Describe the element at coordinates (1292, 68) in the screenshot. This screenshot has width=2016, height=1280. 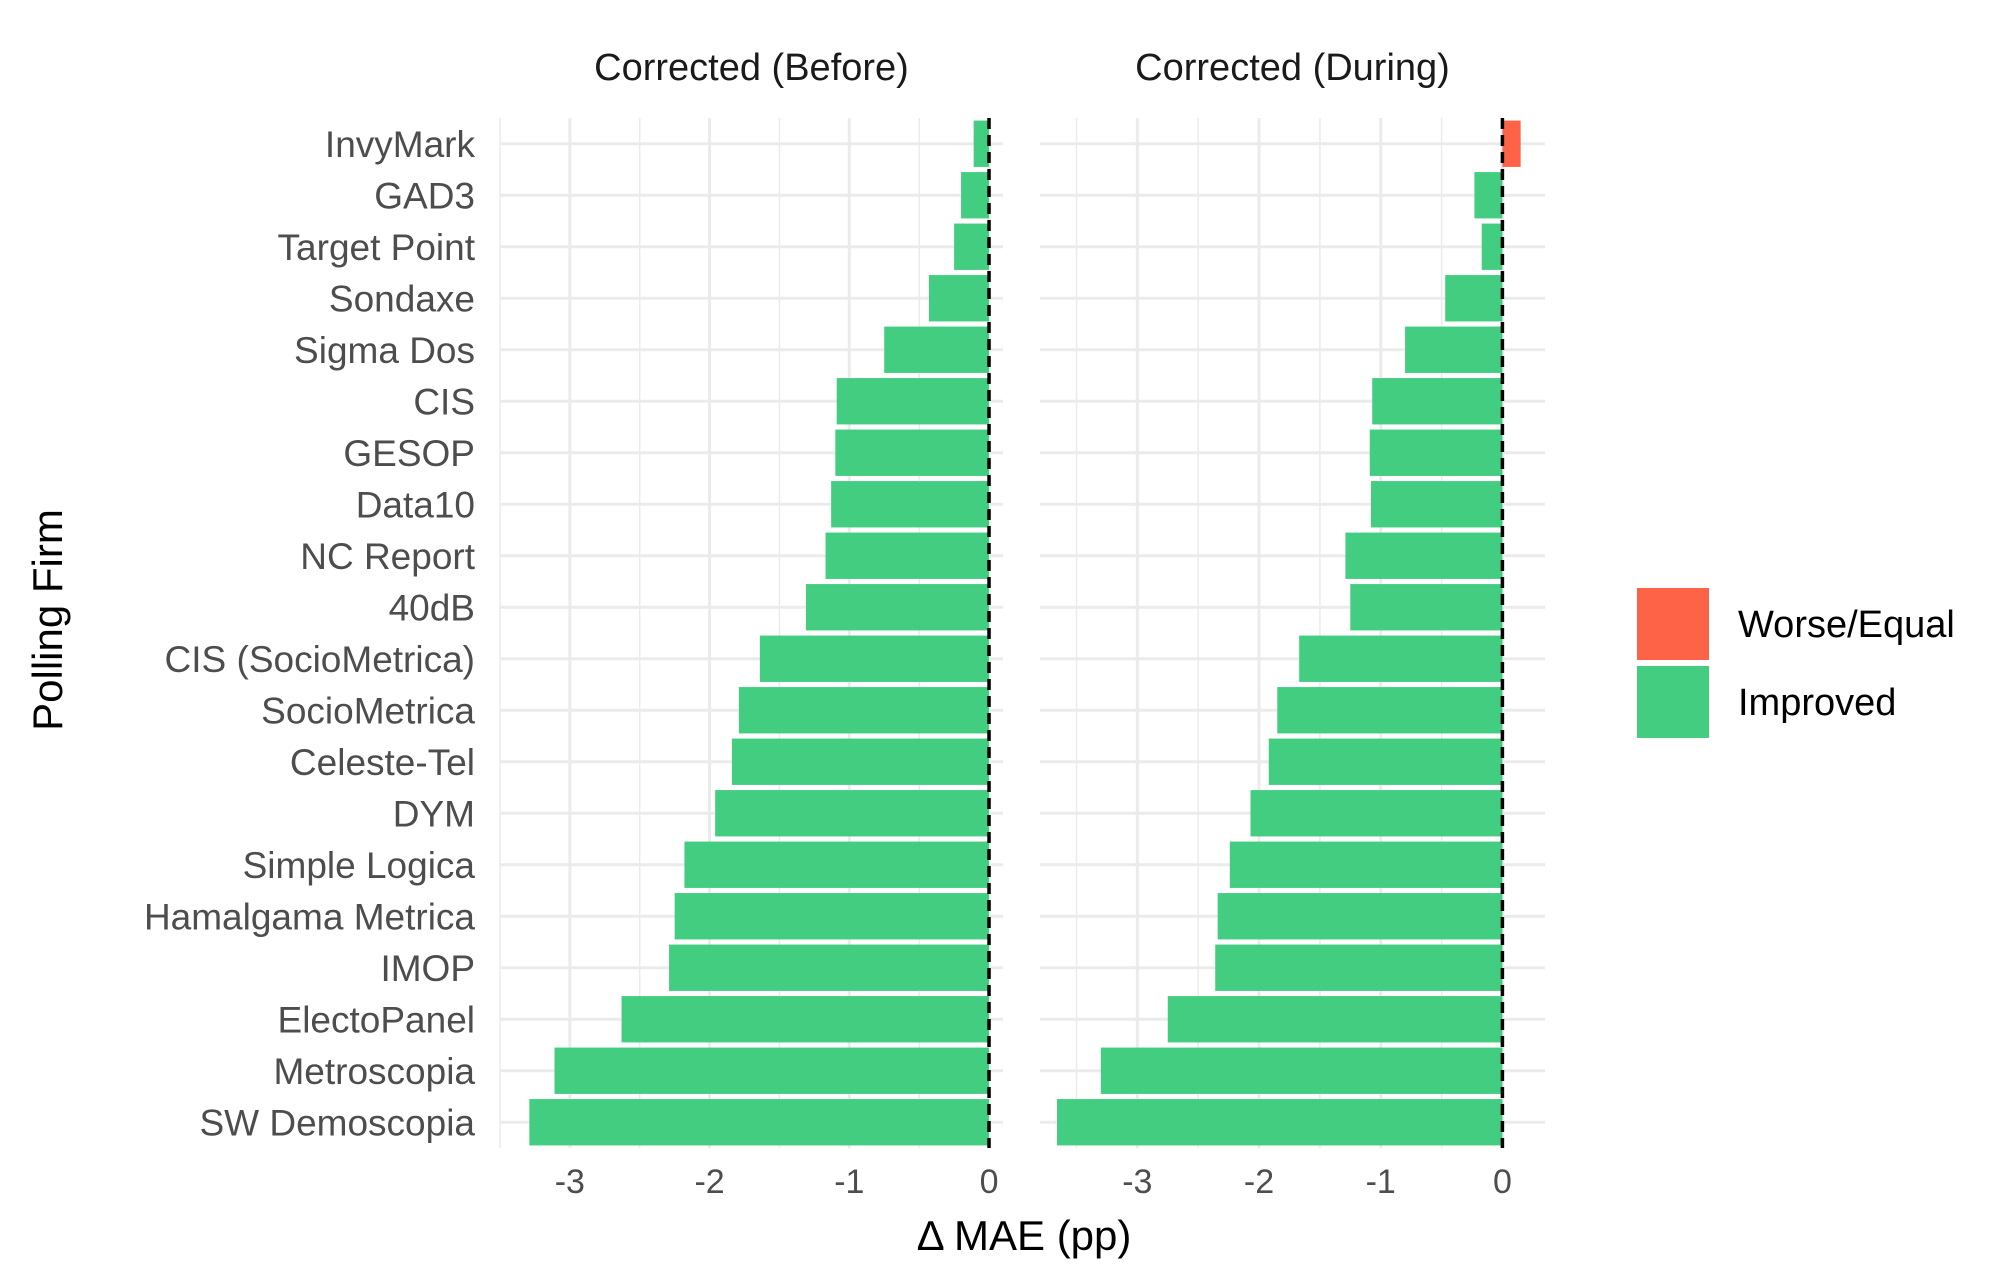
I see `panel-title: Corrected (During)` at that location.